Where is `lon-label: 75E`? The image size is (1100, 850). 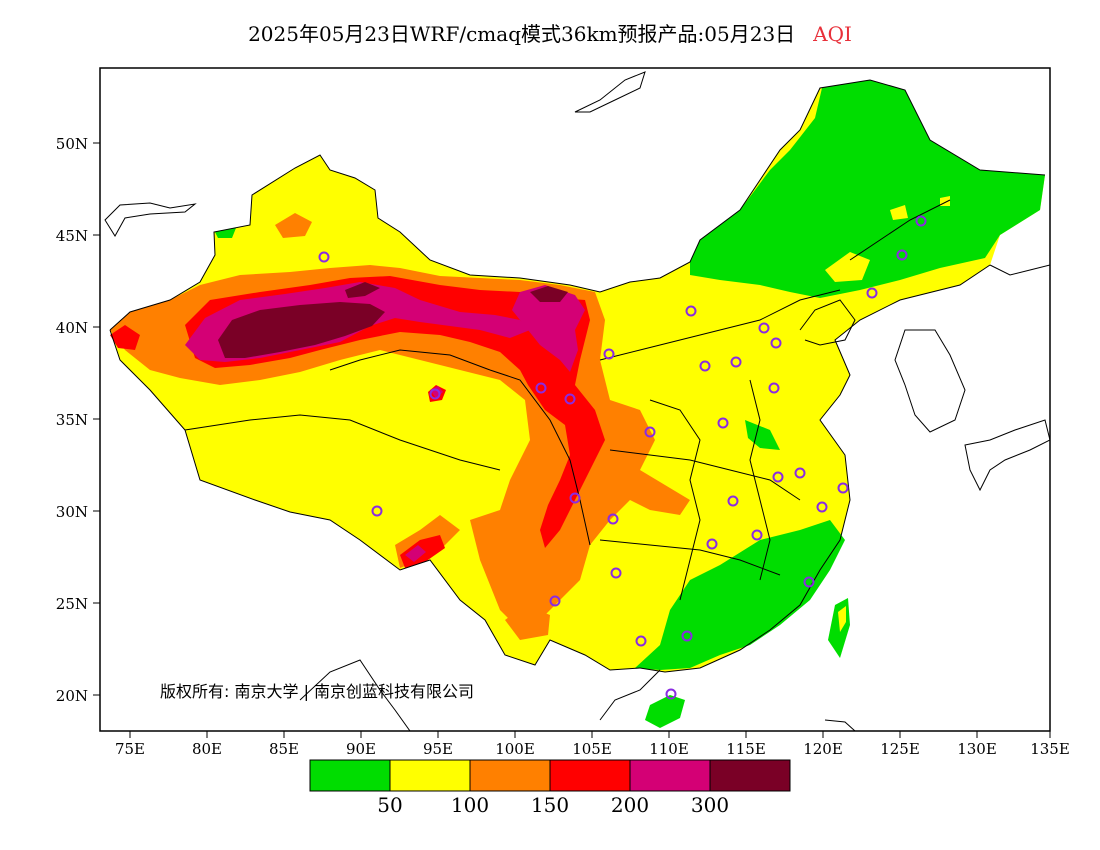 lon-label: 75E is located at coordinates (130, 749).